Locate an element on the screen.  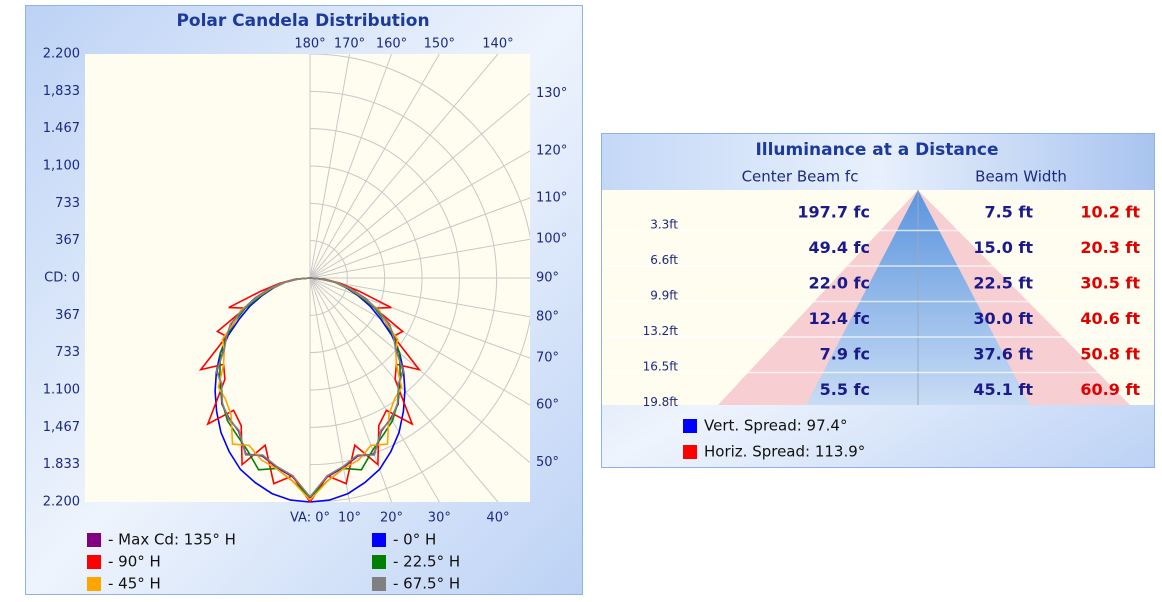
center-beam-value: 12.4 fc is located at coordinates (840, 318).